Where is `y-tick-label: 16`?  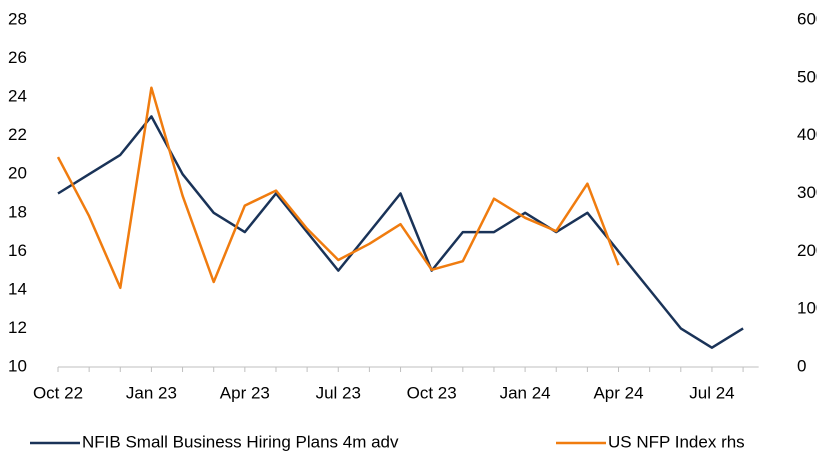
y-tick-label: 16 is located at coordinates (17, 250).